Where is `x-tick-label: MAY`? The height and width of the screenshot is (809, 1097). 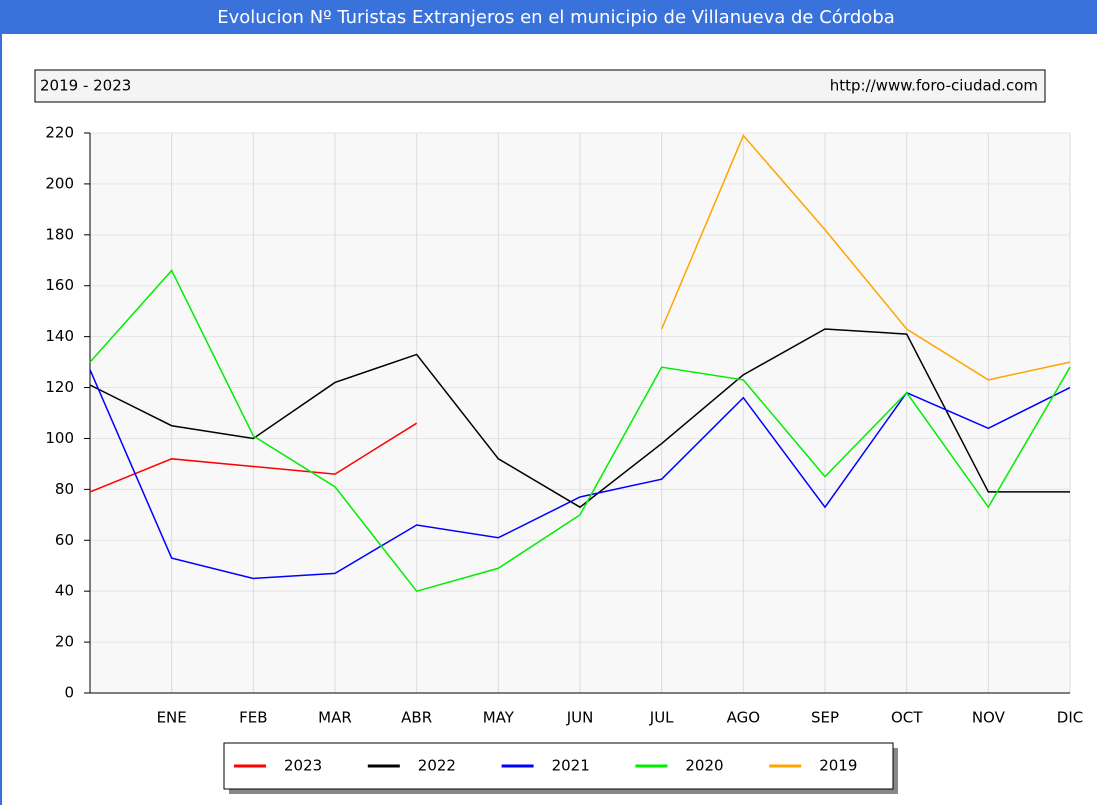
x-tick-label: MAY is located at coordinates (499, 718).